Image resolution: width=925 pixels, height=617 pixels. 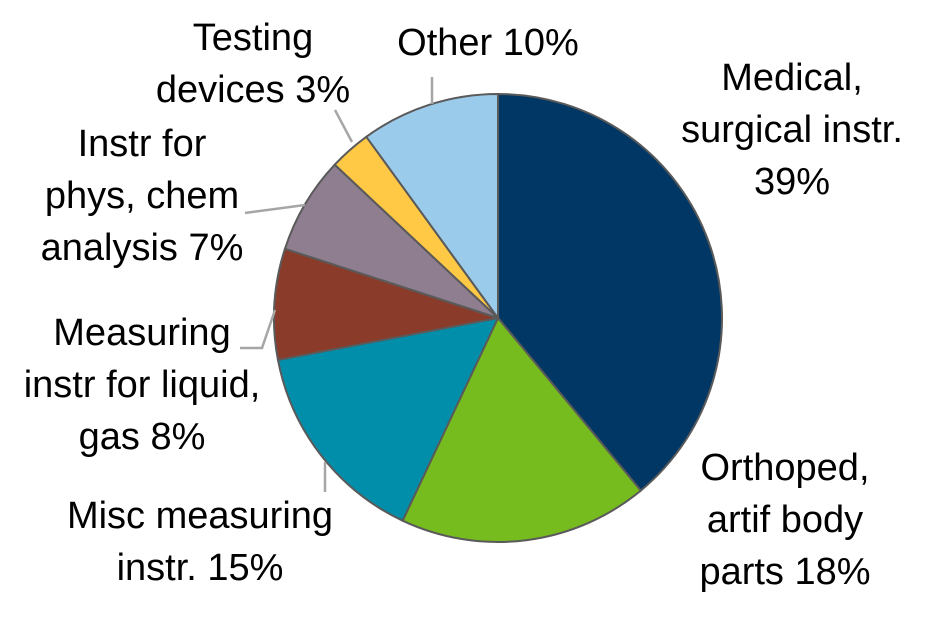 I want to click on data-label-misc-measuring: Misc measuring instr. 15%, so click(x=200, y=542).